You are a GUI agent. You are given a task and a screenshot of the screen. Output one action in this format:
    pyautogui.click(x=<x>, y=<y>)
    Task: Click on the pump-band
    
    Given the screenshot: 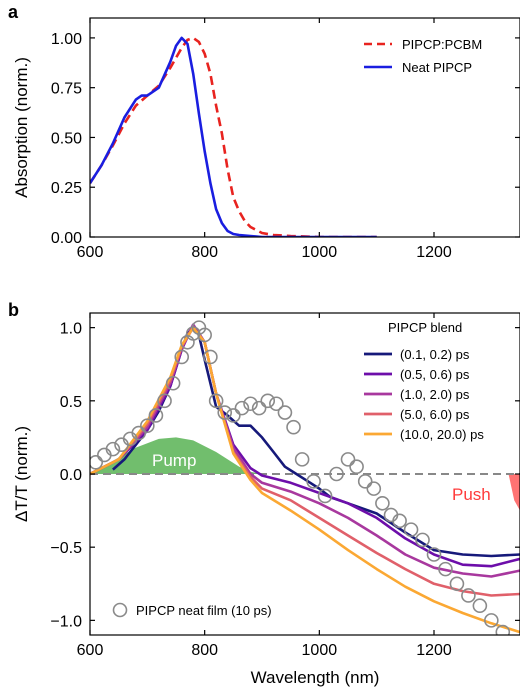 What is the action you would take?
    pyautogui.click(x=176, y=455)
    